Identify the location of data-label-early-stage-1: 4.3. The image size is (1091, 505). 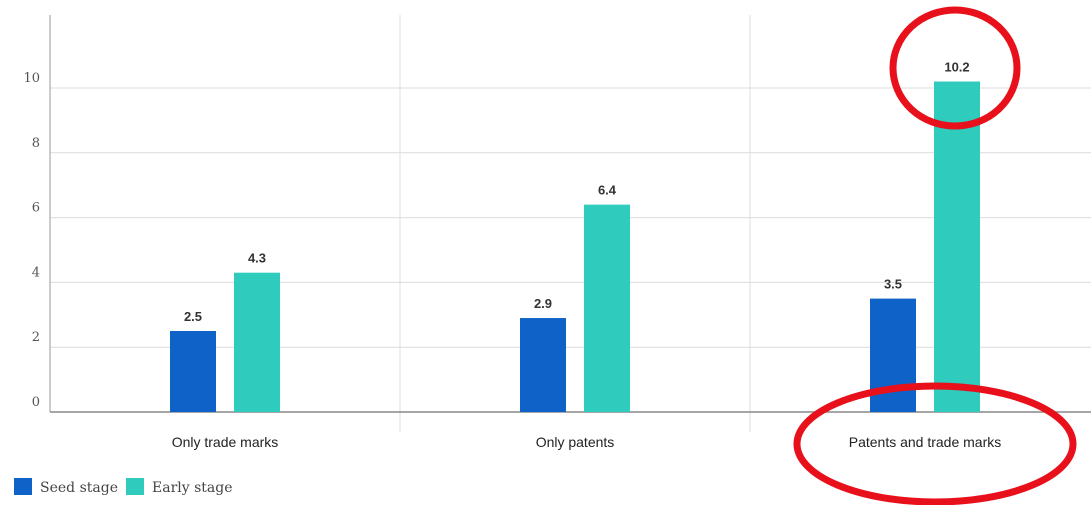
(257, 258).